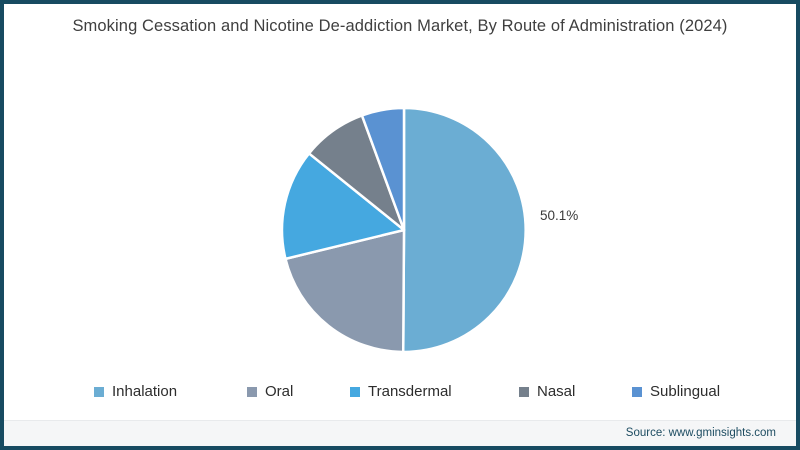 The image size is (800, 450). Describe the element at coordinates (700, 433) in the screenshot. I see `source-text: Source: www.gminsights.com` at that location.